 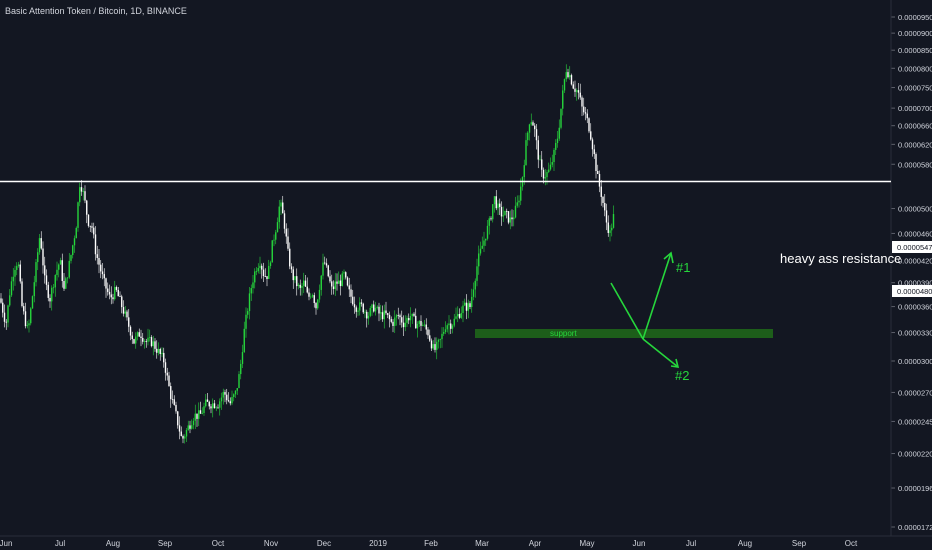 What do you see at coordinates (586, 543) in the screenshot?
I see `time-tick-label: May` at bounding box center [586, 543].